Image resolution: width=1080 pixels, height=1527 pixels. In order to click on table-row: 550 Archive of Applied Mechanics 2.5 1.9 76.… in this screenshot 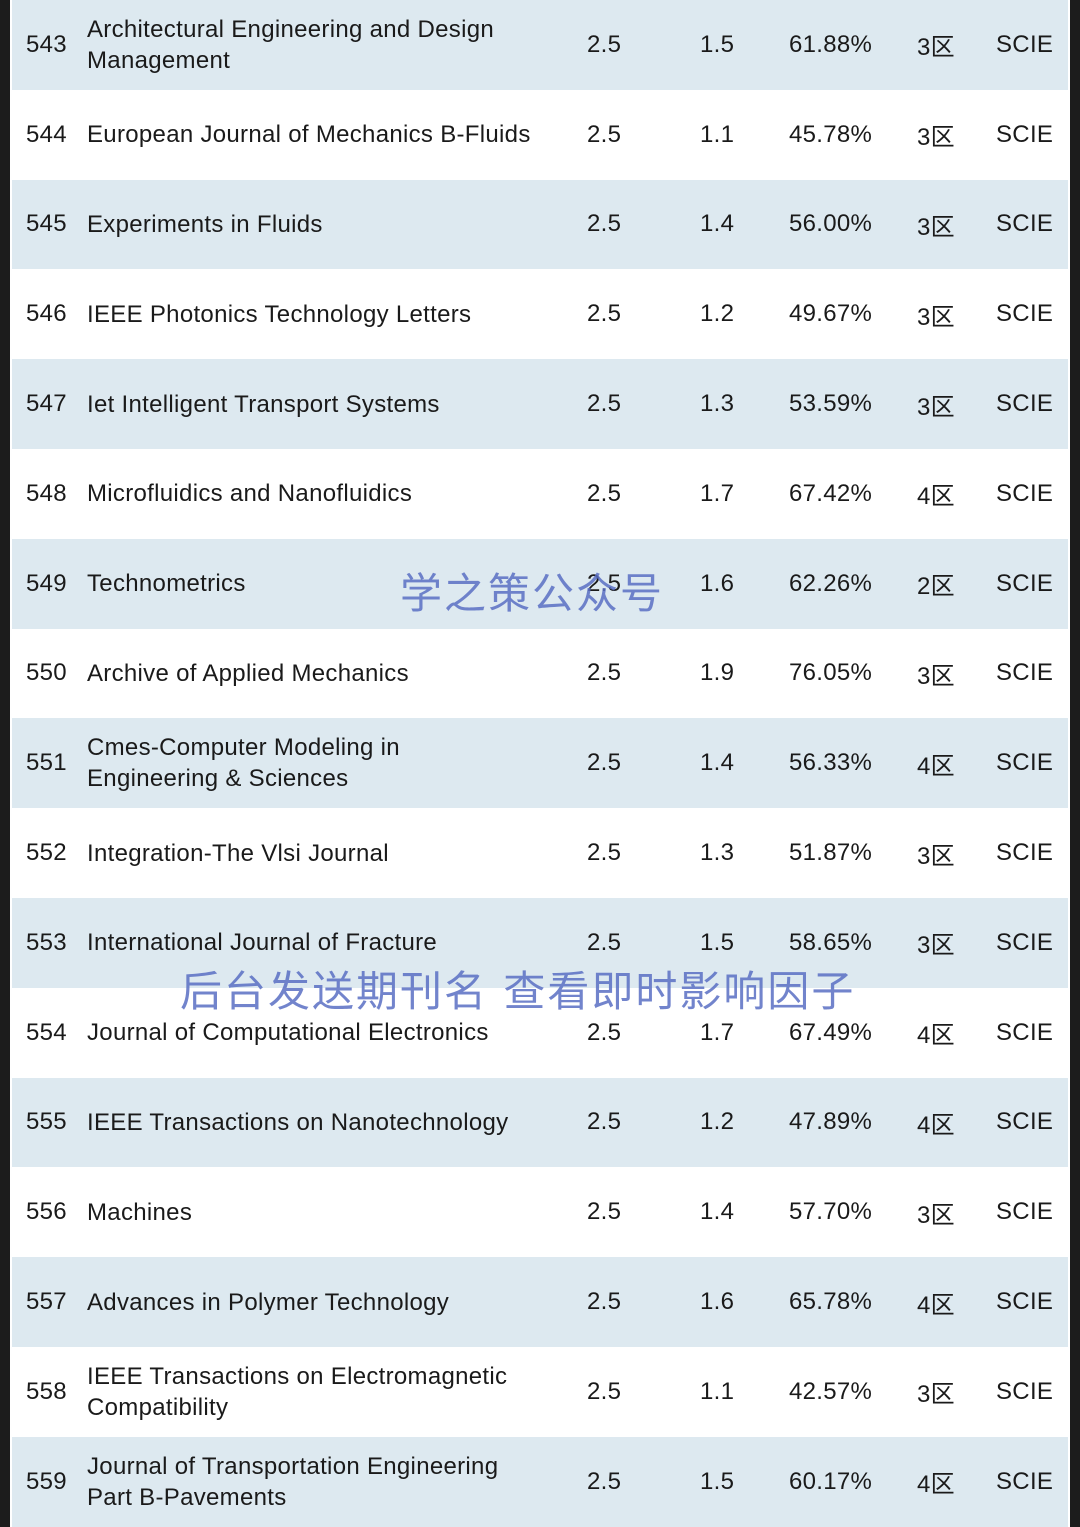, I will do `click(540, 673)`.